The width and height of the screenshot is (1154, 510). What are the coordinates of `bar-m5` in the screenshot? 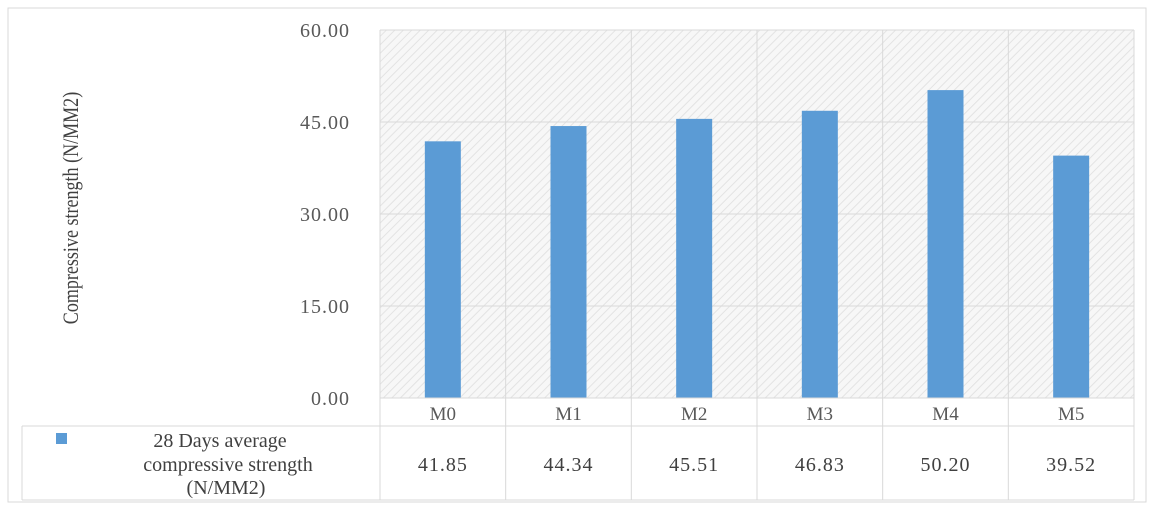 It's located at (1071, 276).